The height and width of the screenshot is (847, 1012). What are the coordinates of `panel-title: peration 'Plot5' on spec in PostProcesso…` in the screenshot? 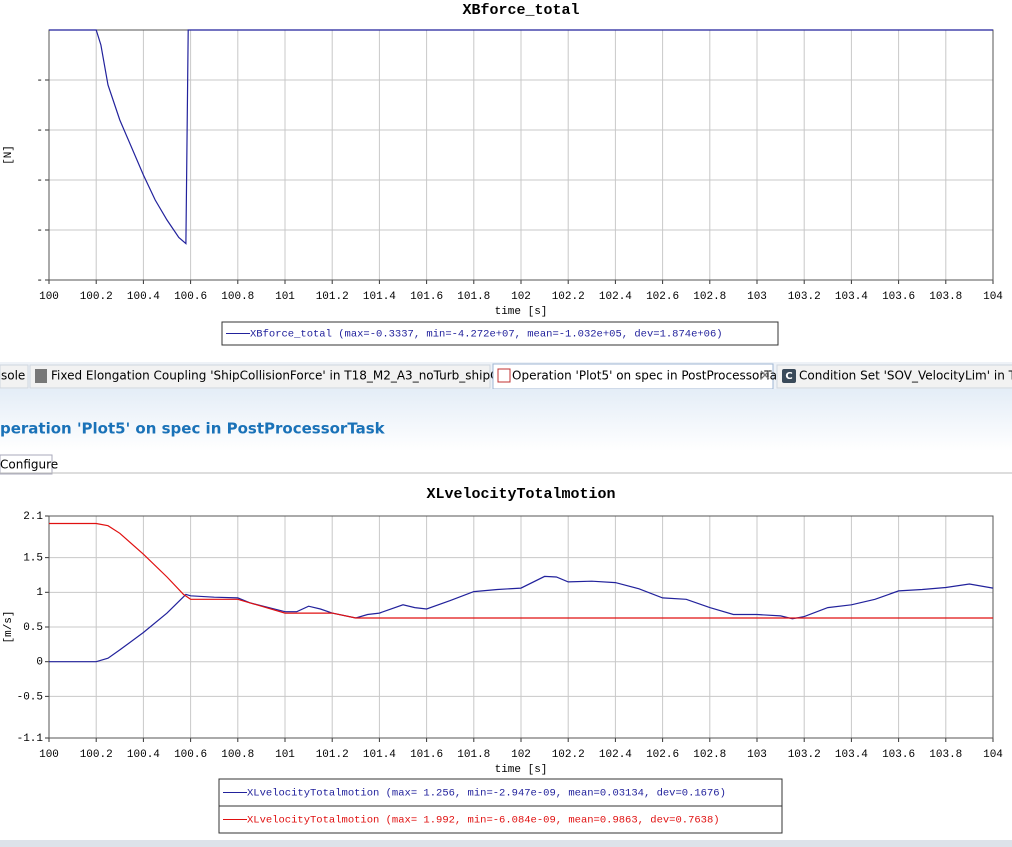 It's located at (193, 429).